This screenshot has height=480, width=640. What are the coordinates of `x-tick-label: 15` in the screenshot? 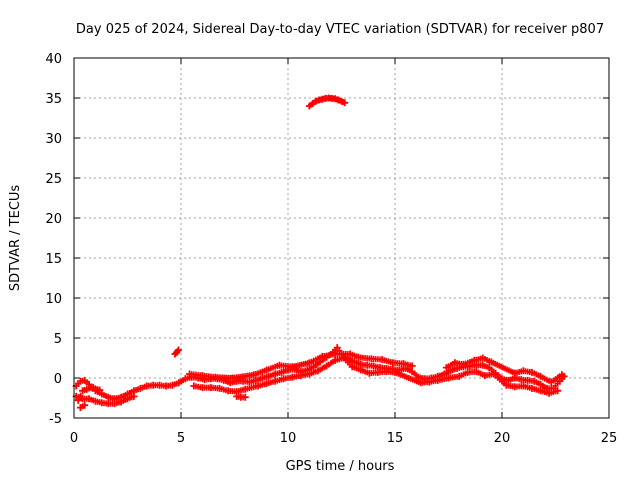 It's located at (395, 438).